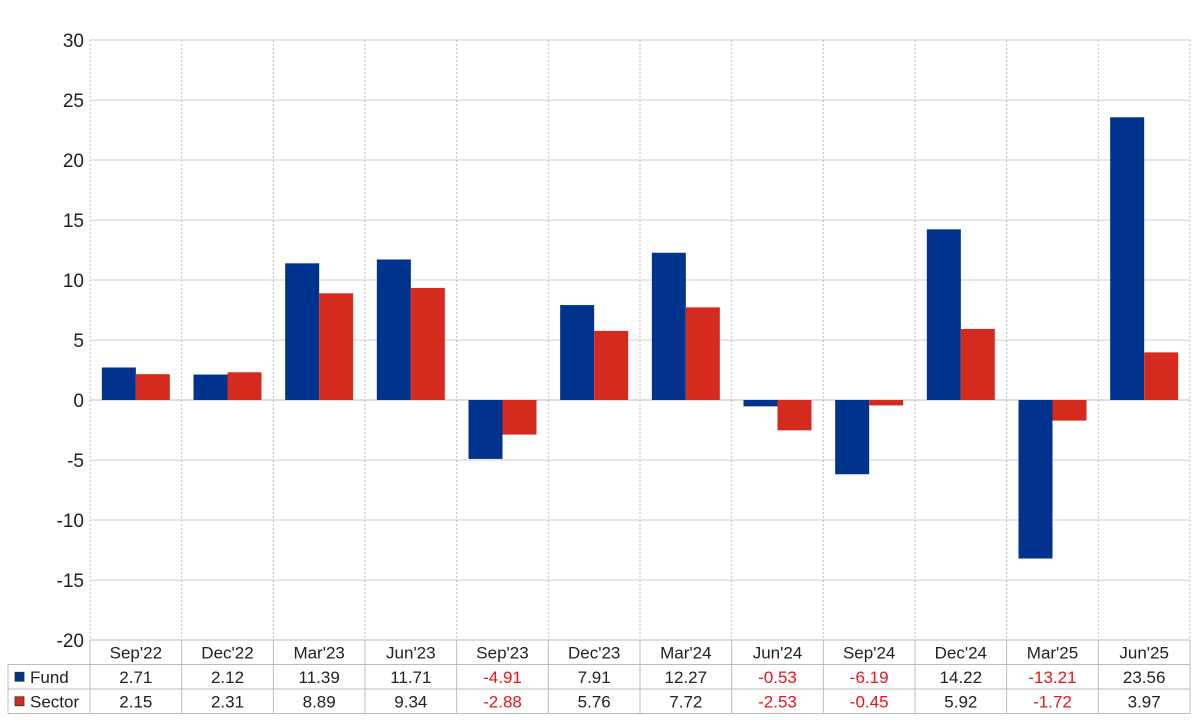  What do you see at coordinates (685, 653) in the screenshot?
I see `category-label: Mar'24` at bounding box center [685, 653].